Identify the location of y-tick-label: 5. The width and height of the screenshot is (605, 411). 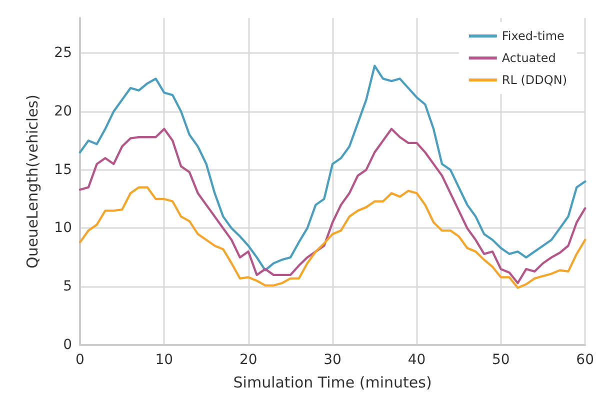
(67, 286).